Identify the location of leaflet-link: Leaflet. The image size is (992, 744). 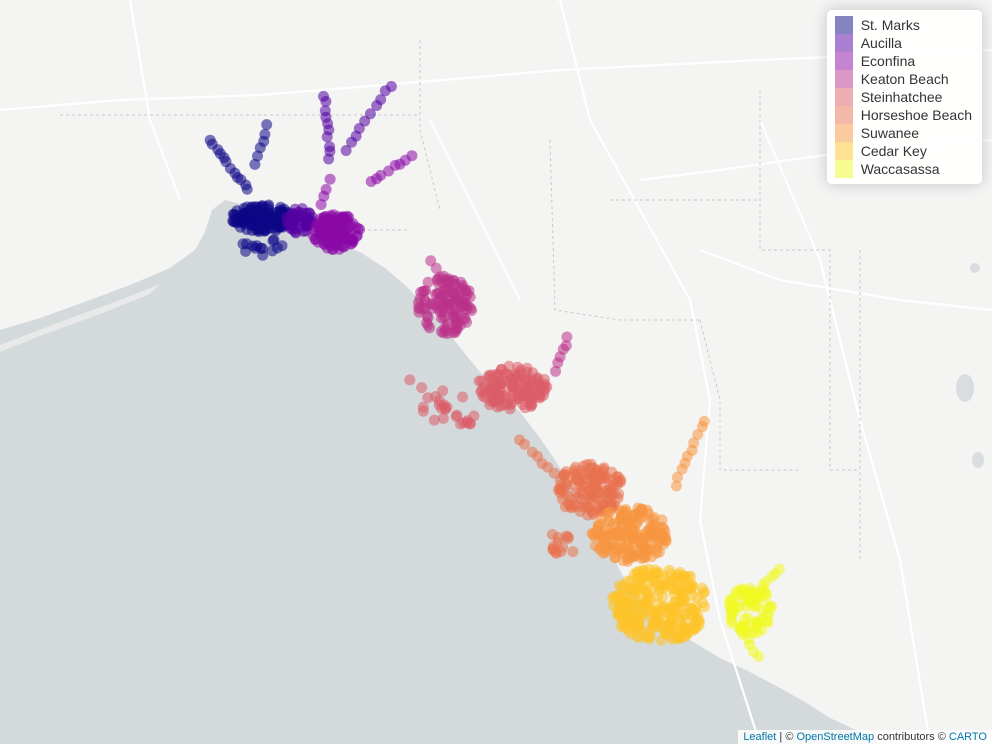
(760, 737).